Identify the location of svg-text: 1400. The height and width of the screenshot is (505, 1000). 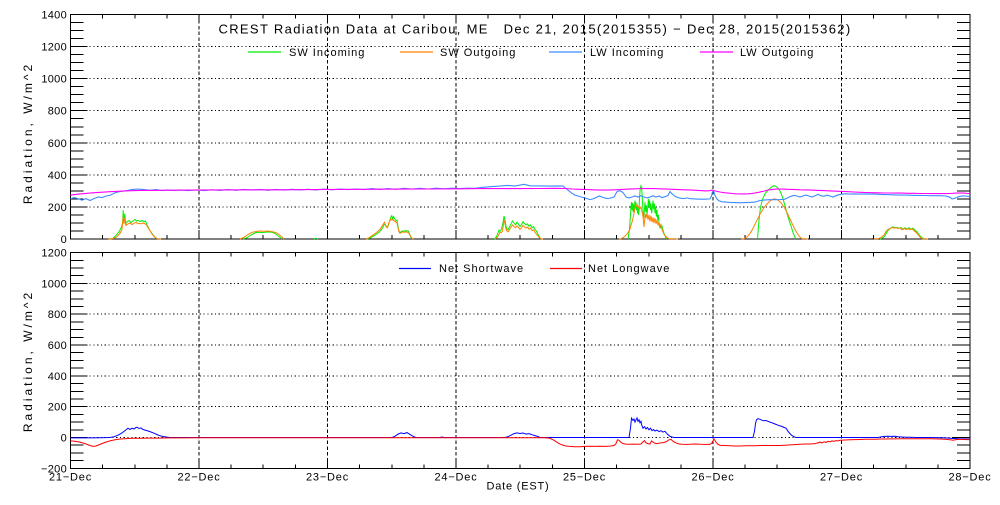
(54, 16).